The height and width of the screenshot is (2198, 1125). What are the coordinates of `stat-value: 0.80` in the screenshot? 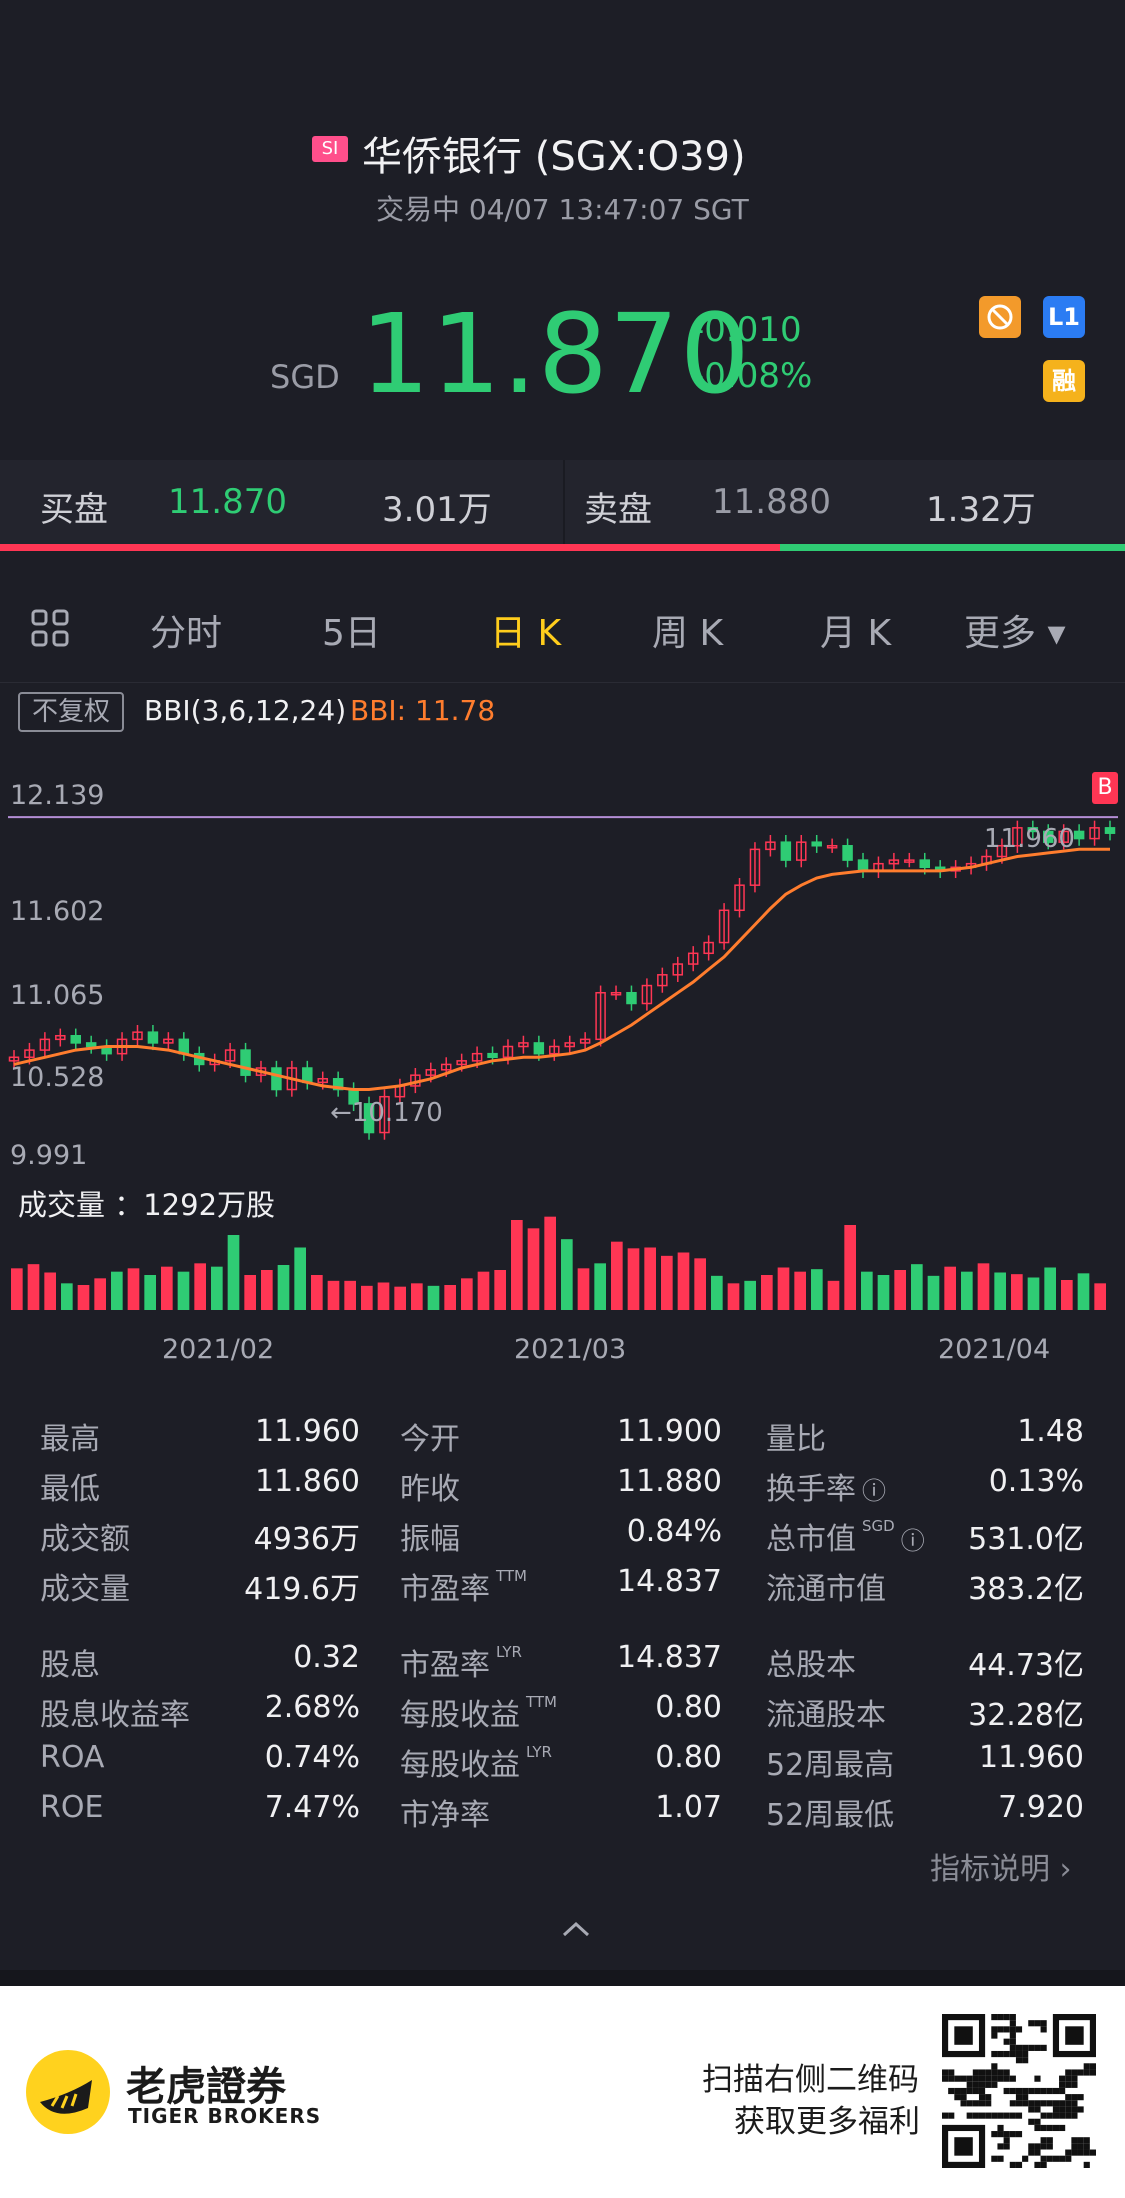 It's located at (688, 1707).